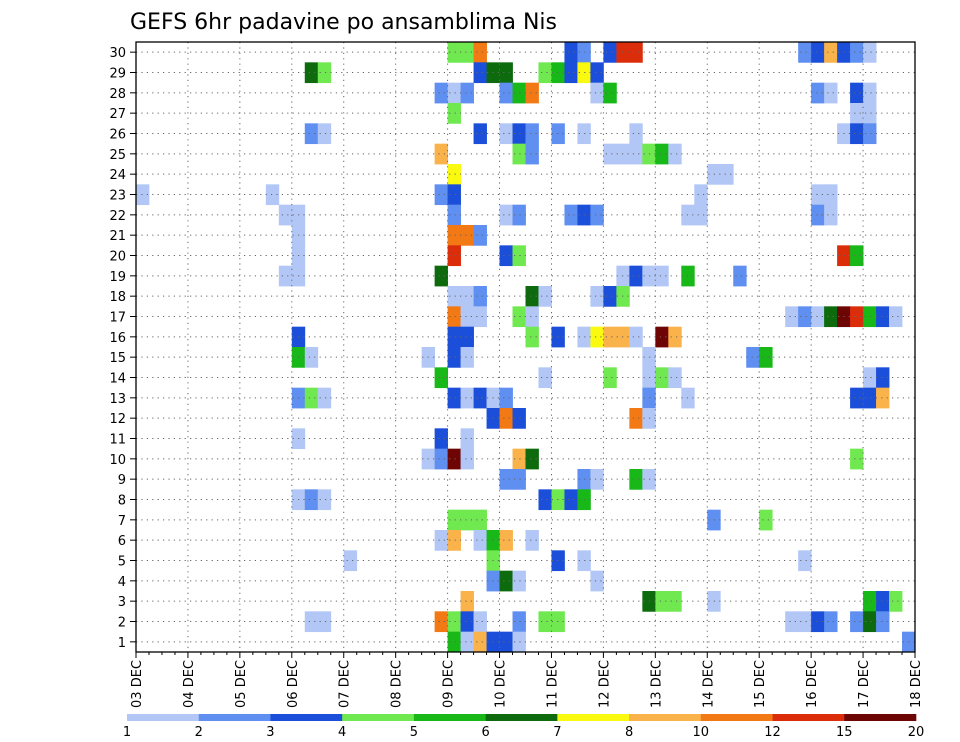  Describe the element at coordinates (117, 74) in the screenshot. I see `y-tick-label: 29` at that location.